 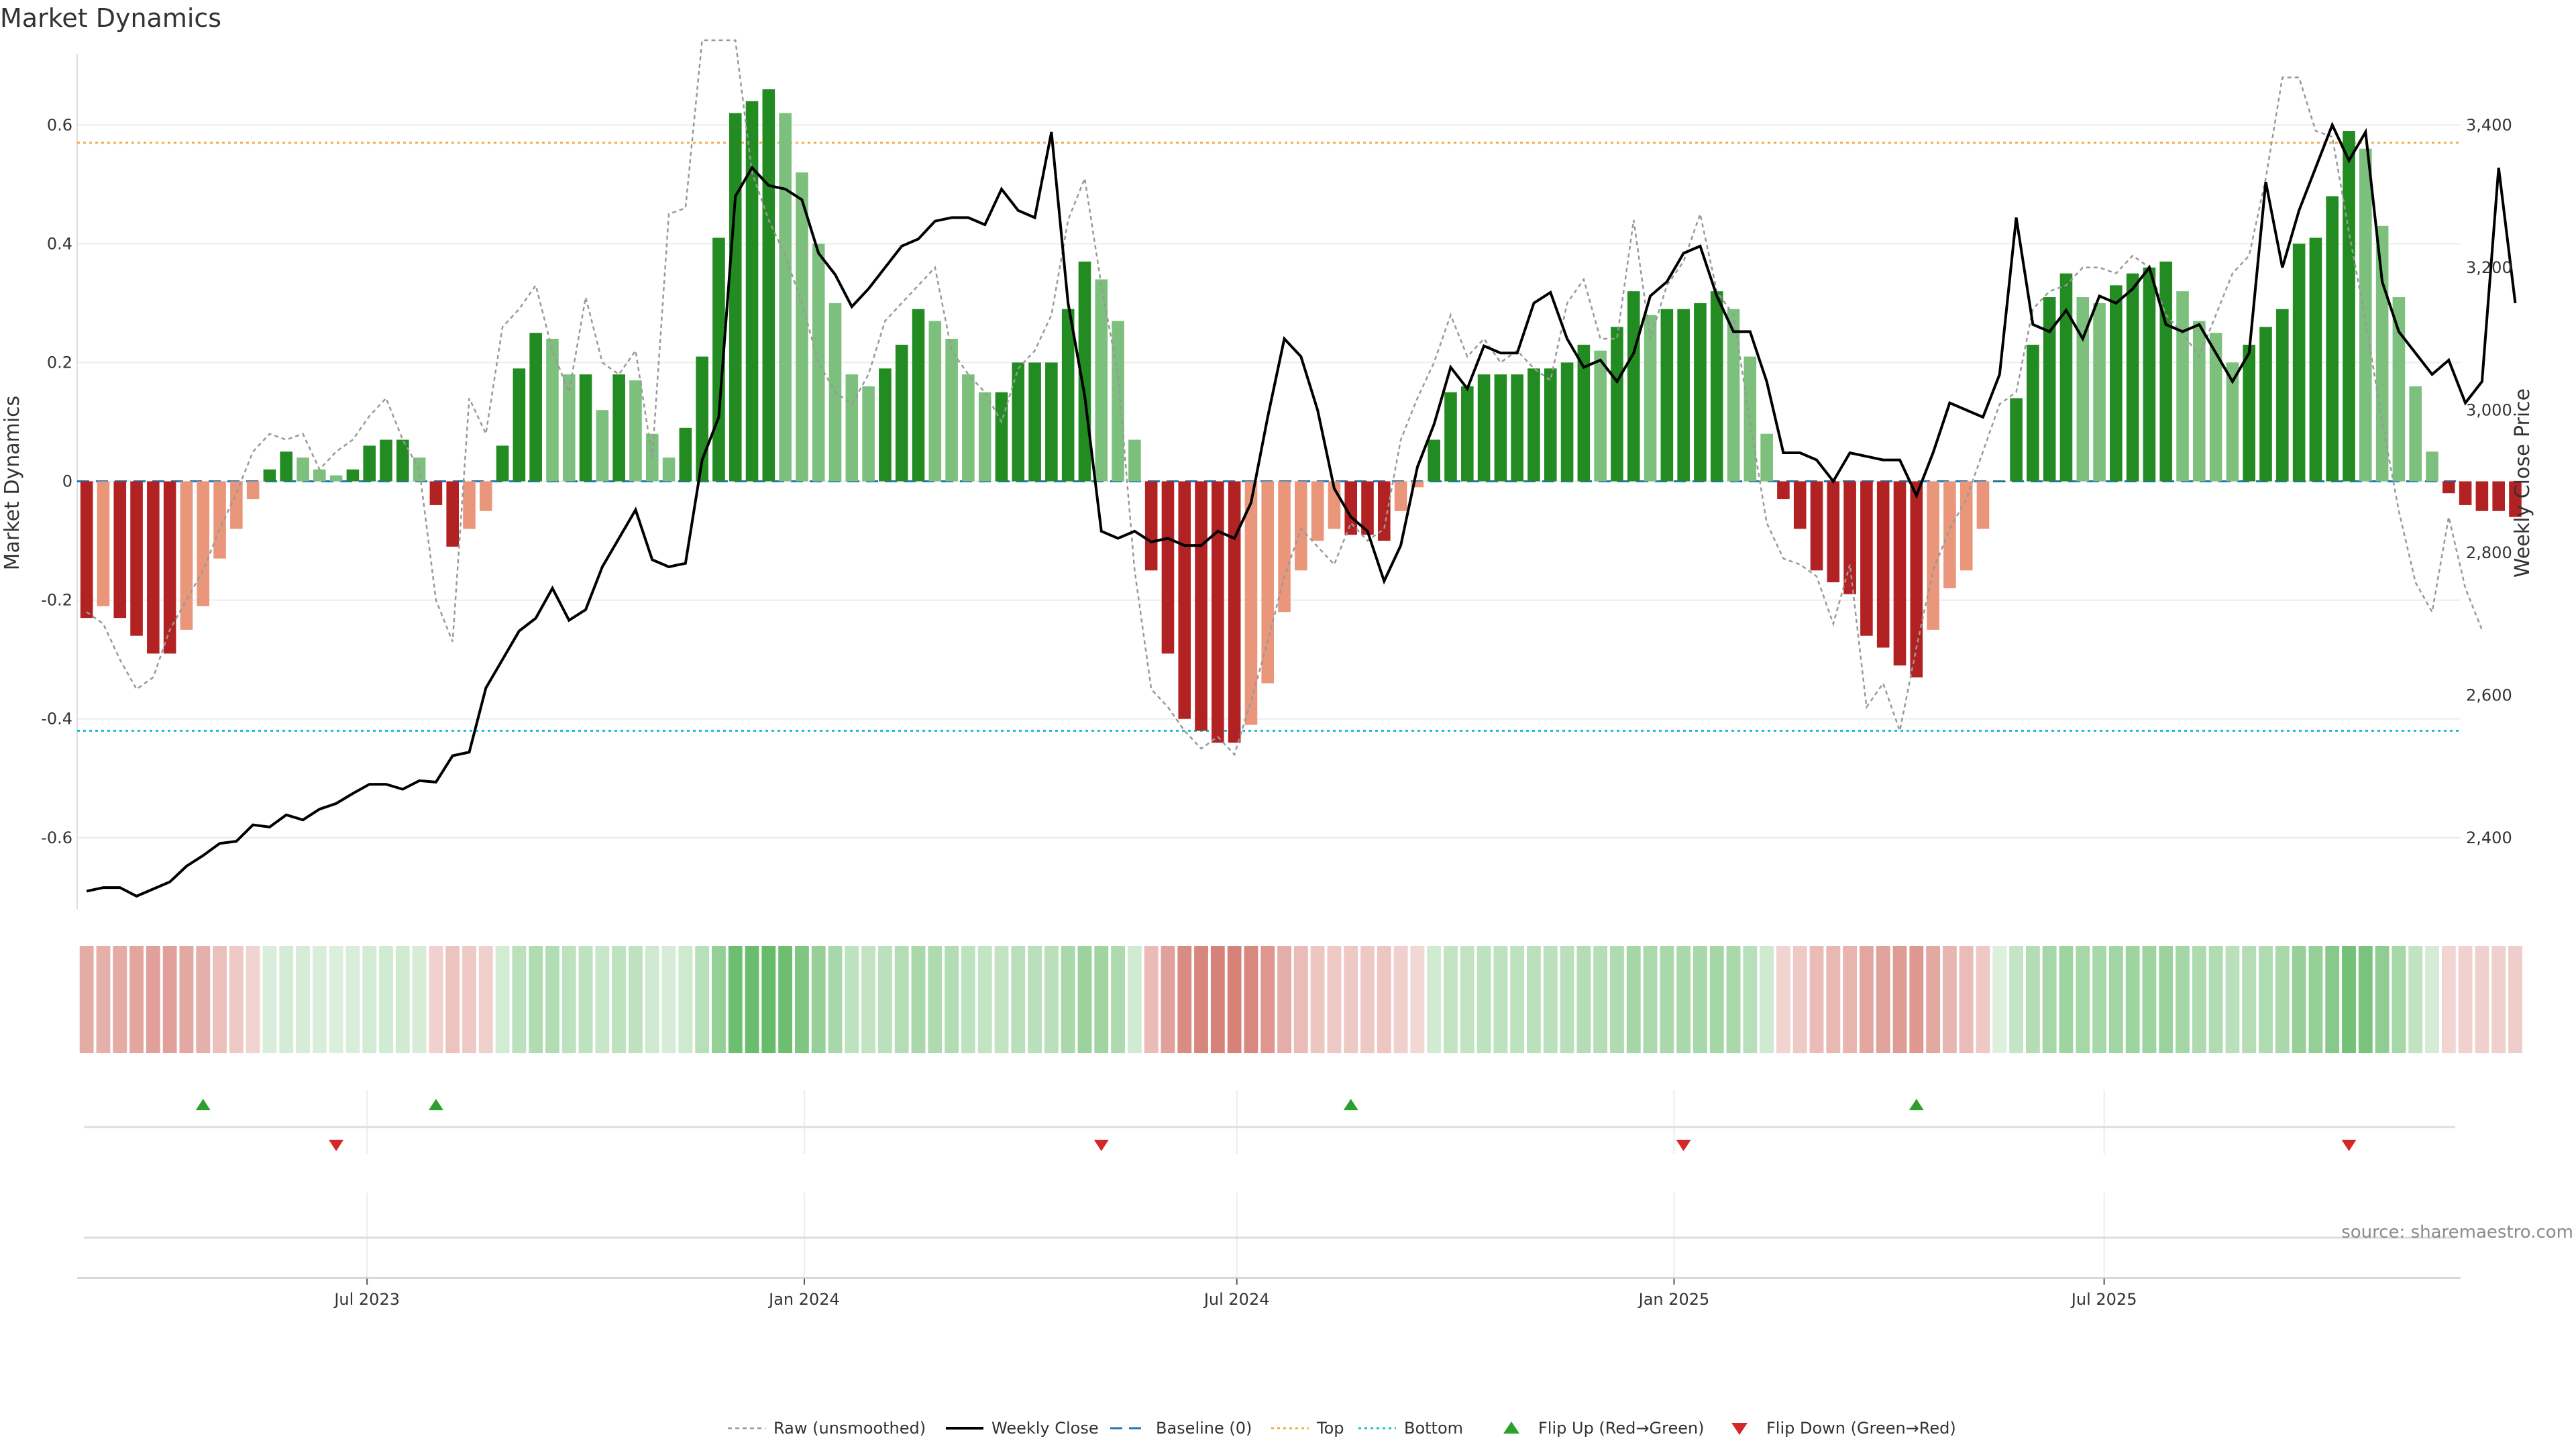 I want to click on y-tick-label: 0.2, so click(x=59, y=362).